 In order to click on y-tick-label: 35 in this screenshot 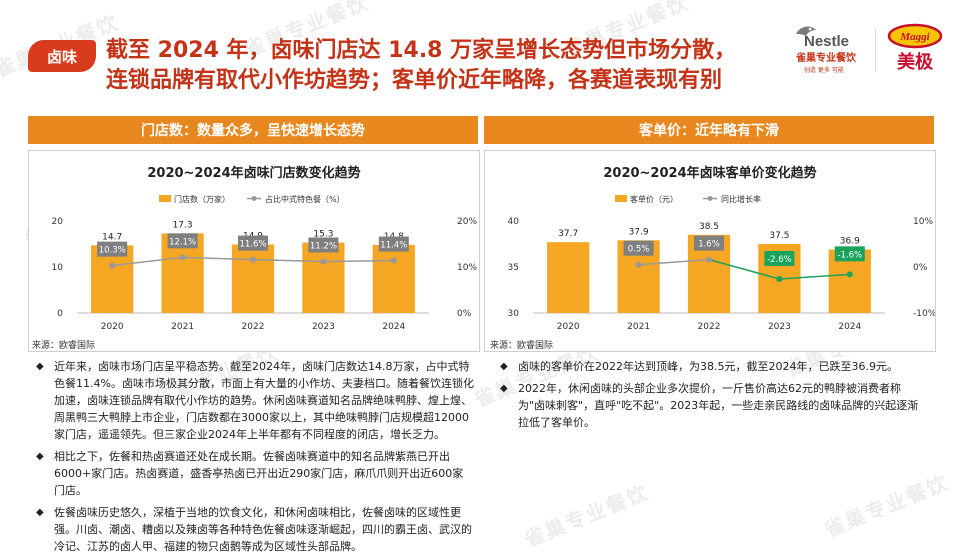, I will do `click(513, 268)`.